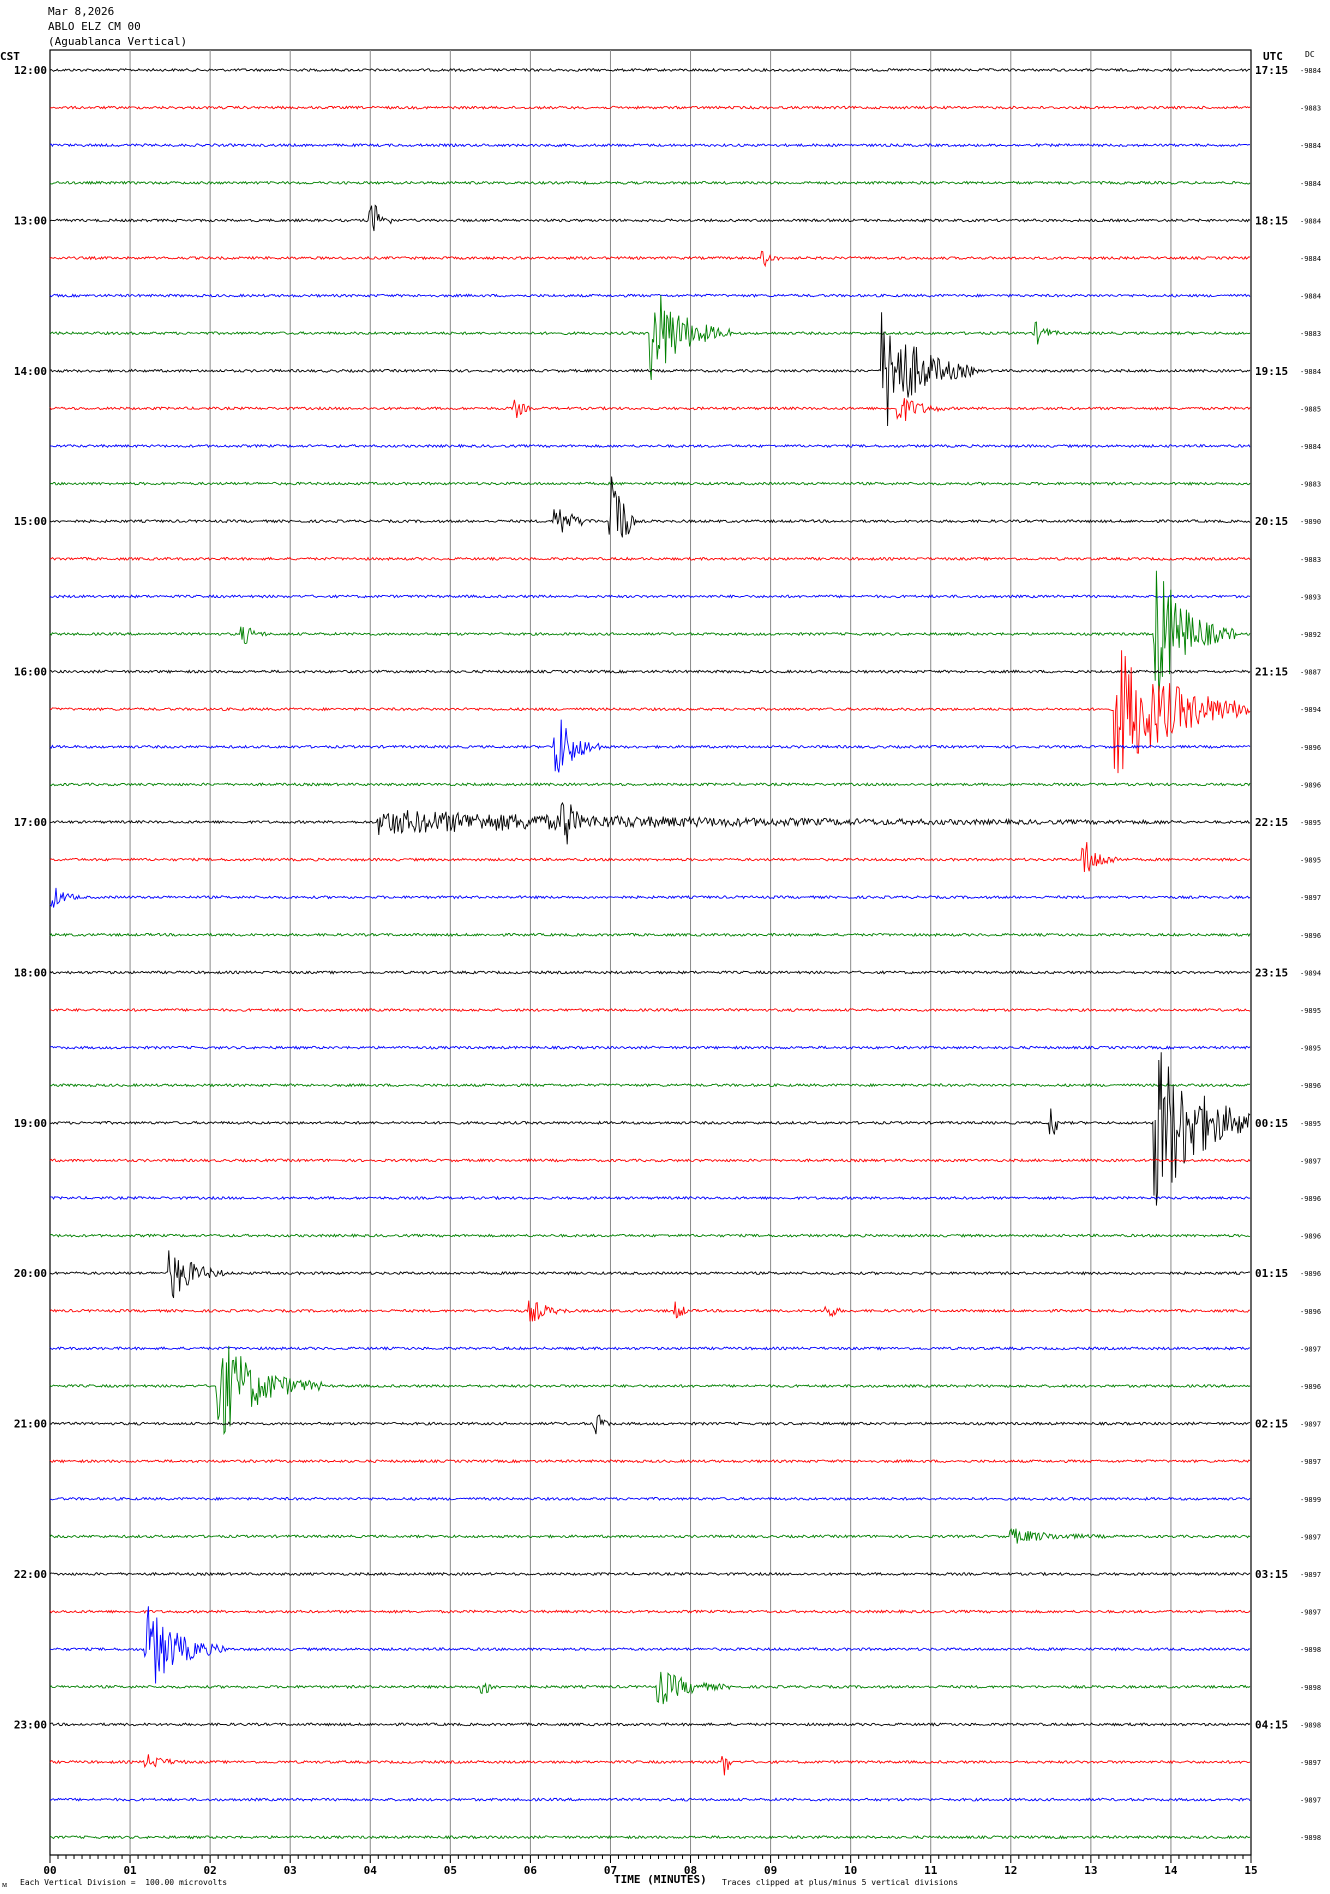  What do you see at coordinates (770, 1870) in the screenshot?
I see `x-tick-label: 09` at bounding box center [770, 1870].